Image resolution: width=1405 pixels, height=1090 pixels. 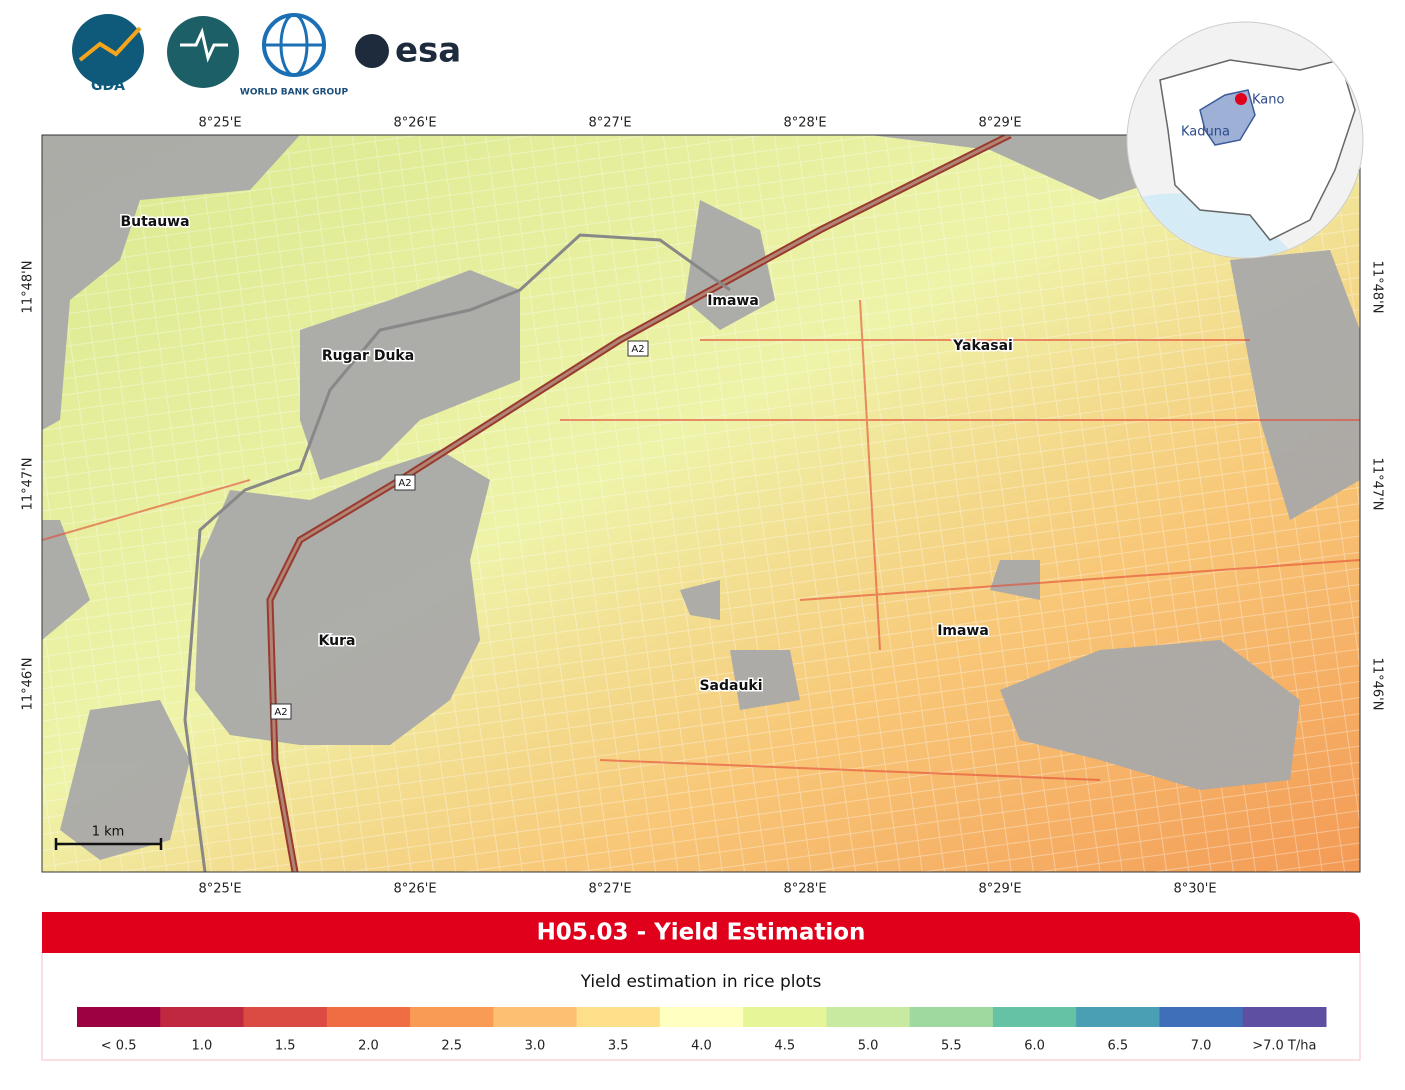 What do you see at coordinates (1201, 1046) in the screenshot?
I see `legend-label: 7.0` at bounding box center [1201, 1046].